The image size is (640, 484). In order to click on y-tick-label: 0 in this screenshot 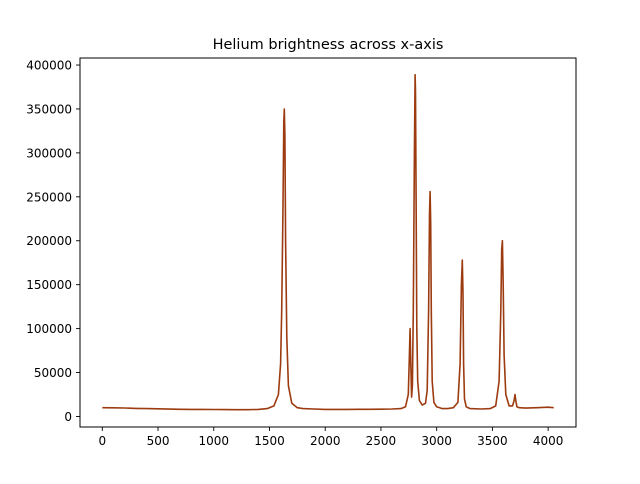, I will do `click(68, 417)`.